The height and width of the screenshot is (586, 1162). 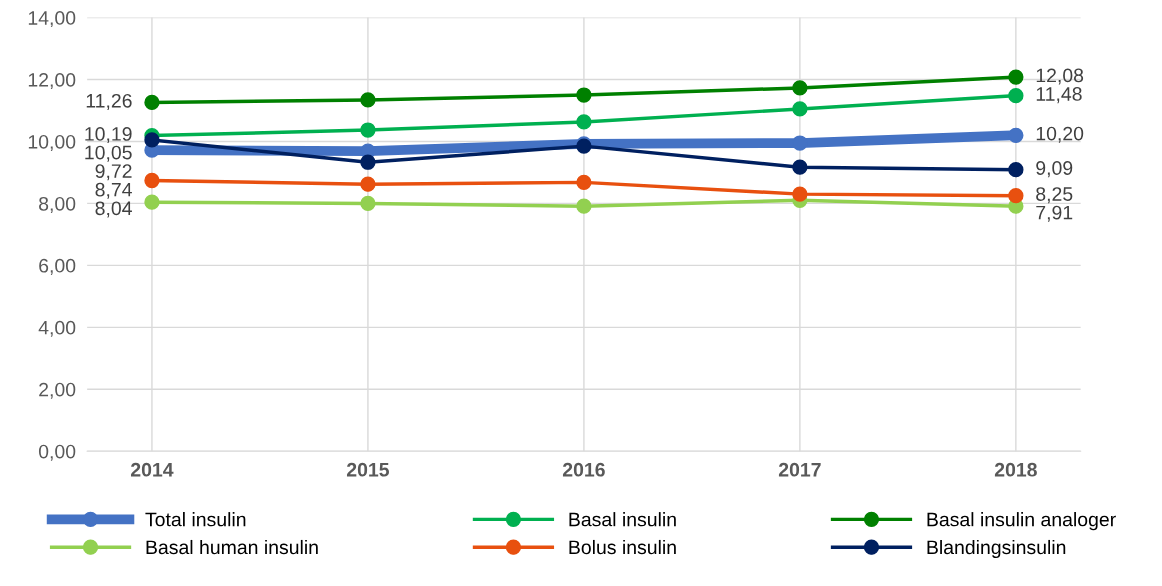 What do you see at coordinates (1060, 134) in the screenshot?
I see `data-label: 10,20` at bounding box center [1060, 134].